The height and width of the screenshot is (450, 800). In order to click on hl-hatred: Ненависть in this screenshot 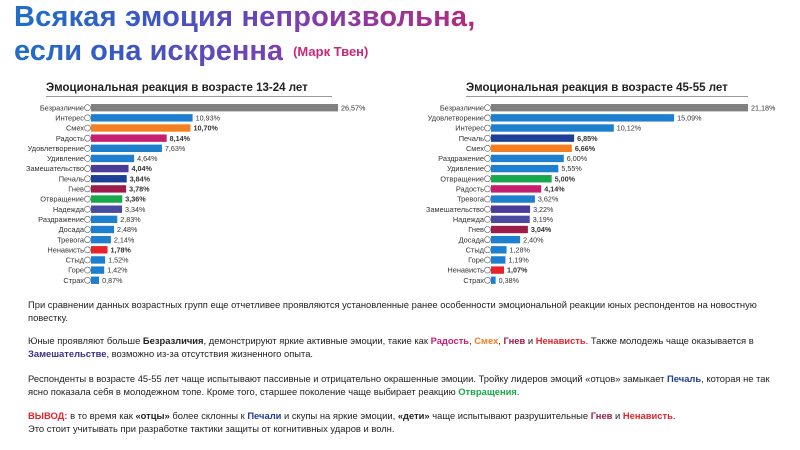, I will do `click(560, 340)`.